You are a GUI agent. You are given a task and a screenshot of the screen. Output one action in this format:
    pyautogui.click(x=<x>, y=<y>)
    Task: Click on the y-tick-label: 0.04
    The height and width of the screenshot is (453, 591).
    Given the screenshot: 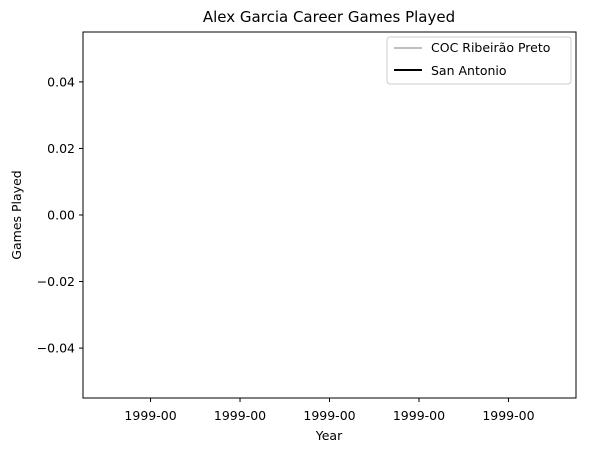 What is the action you would take?
    pyautogui.click(x=61, y=81)
    